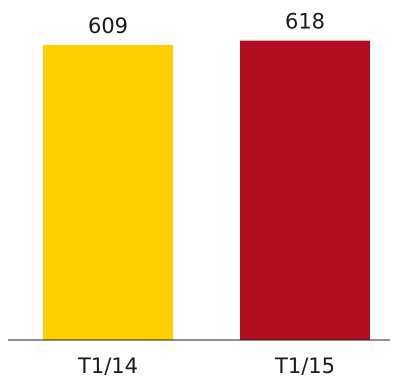 The height and width of the screenshot is (380, 396). I want to click on value-label: 609, so click(108, 26).